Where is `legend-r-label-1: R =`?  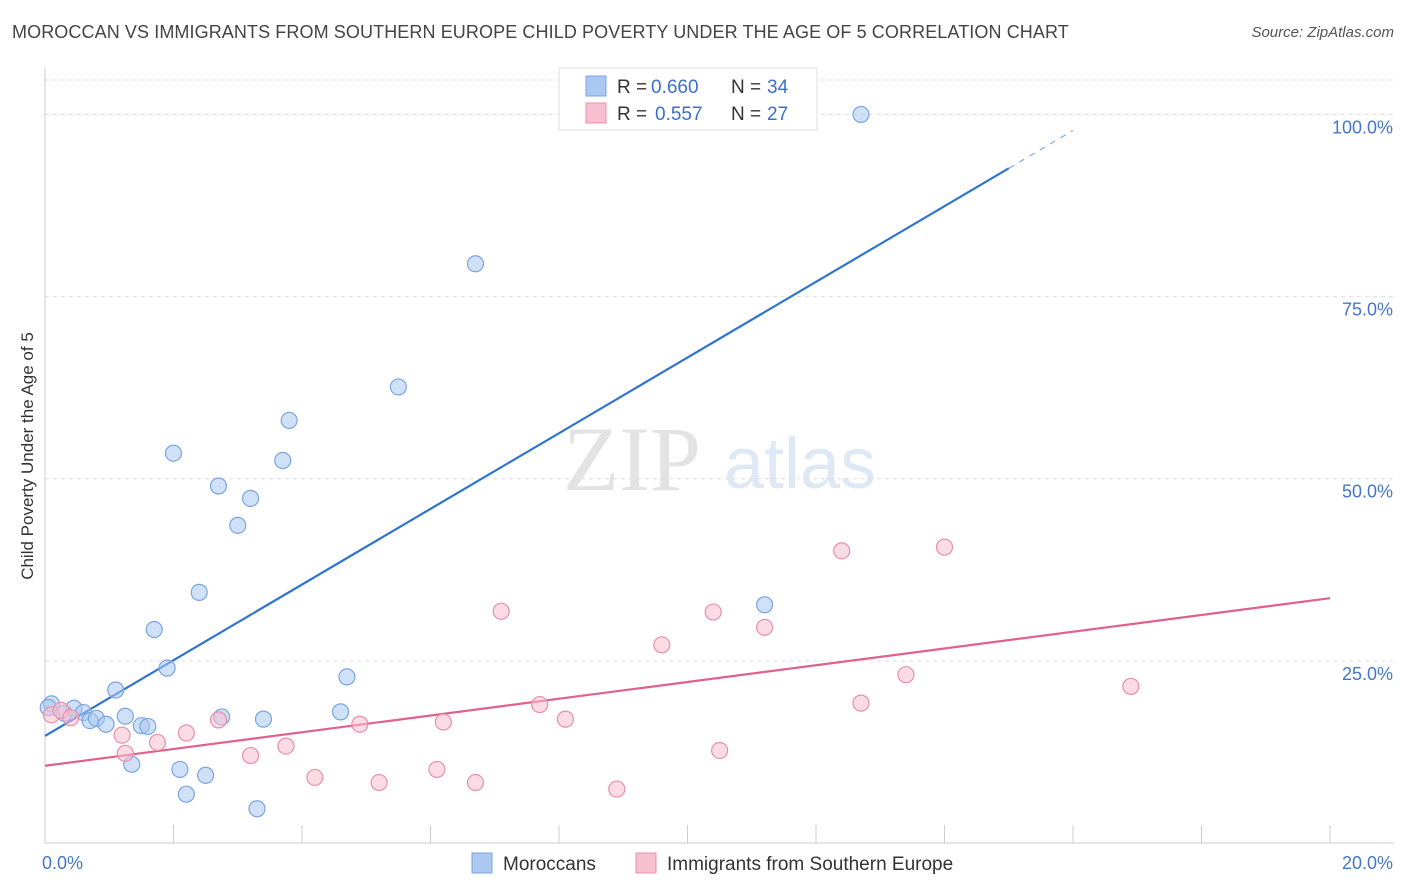 legend-r-label-1: R = is located at coordinates (632, 87).